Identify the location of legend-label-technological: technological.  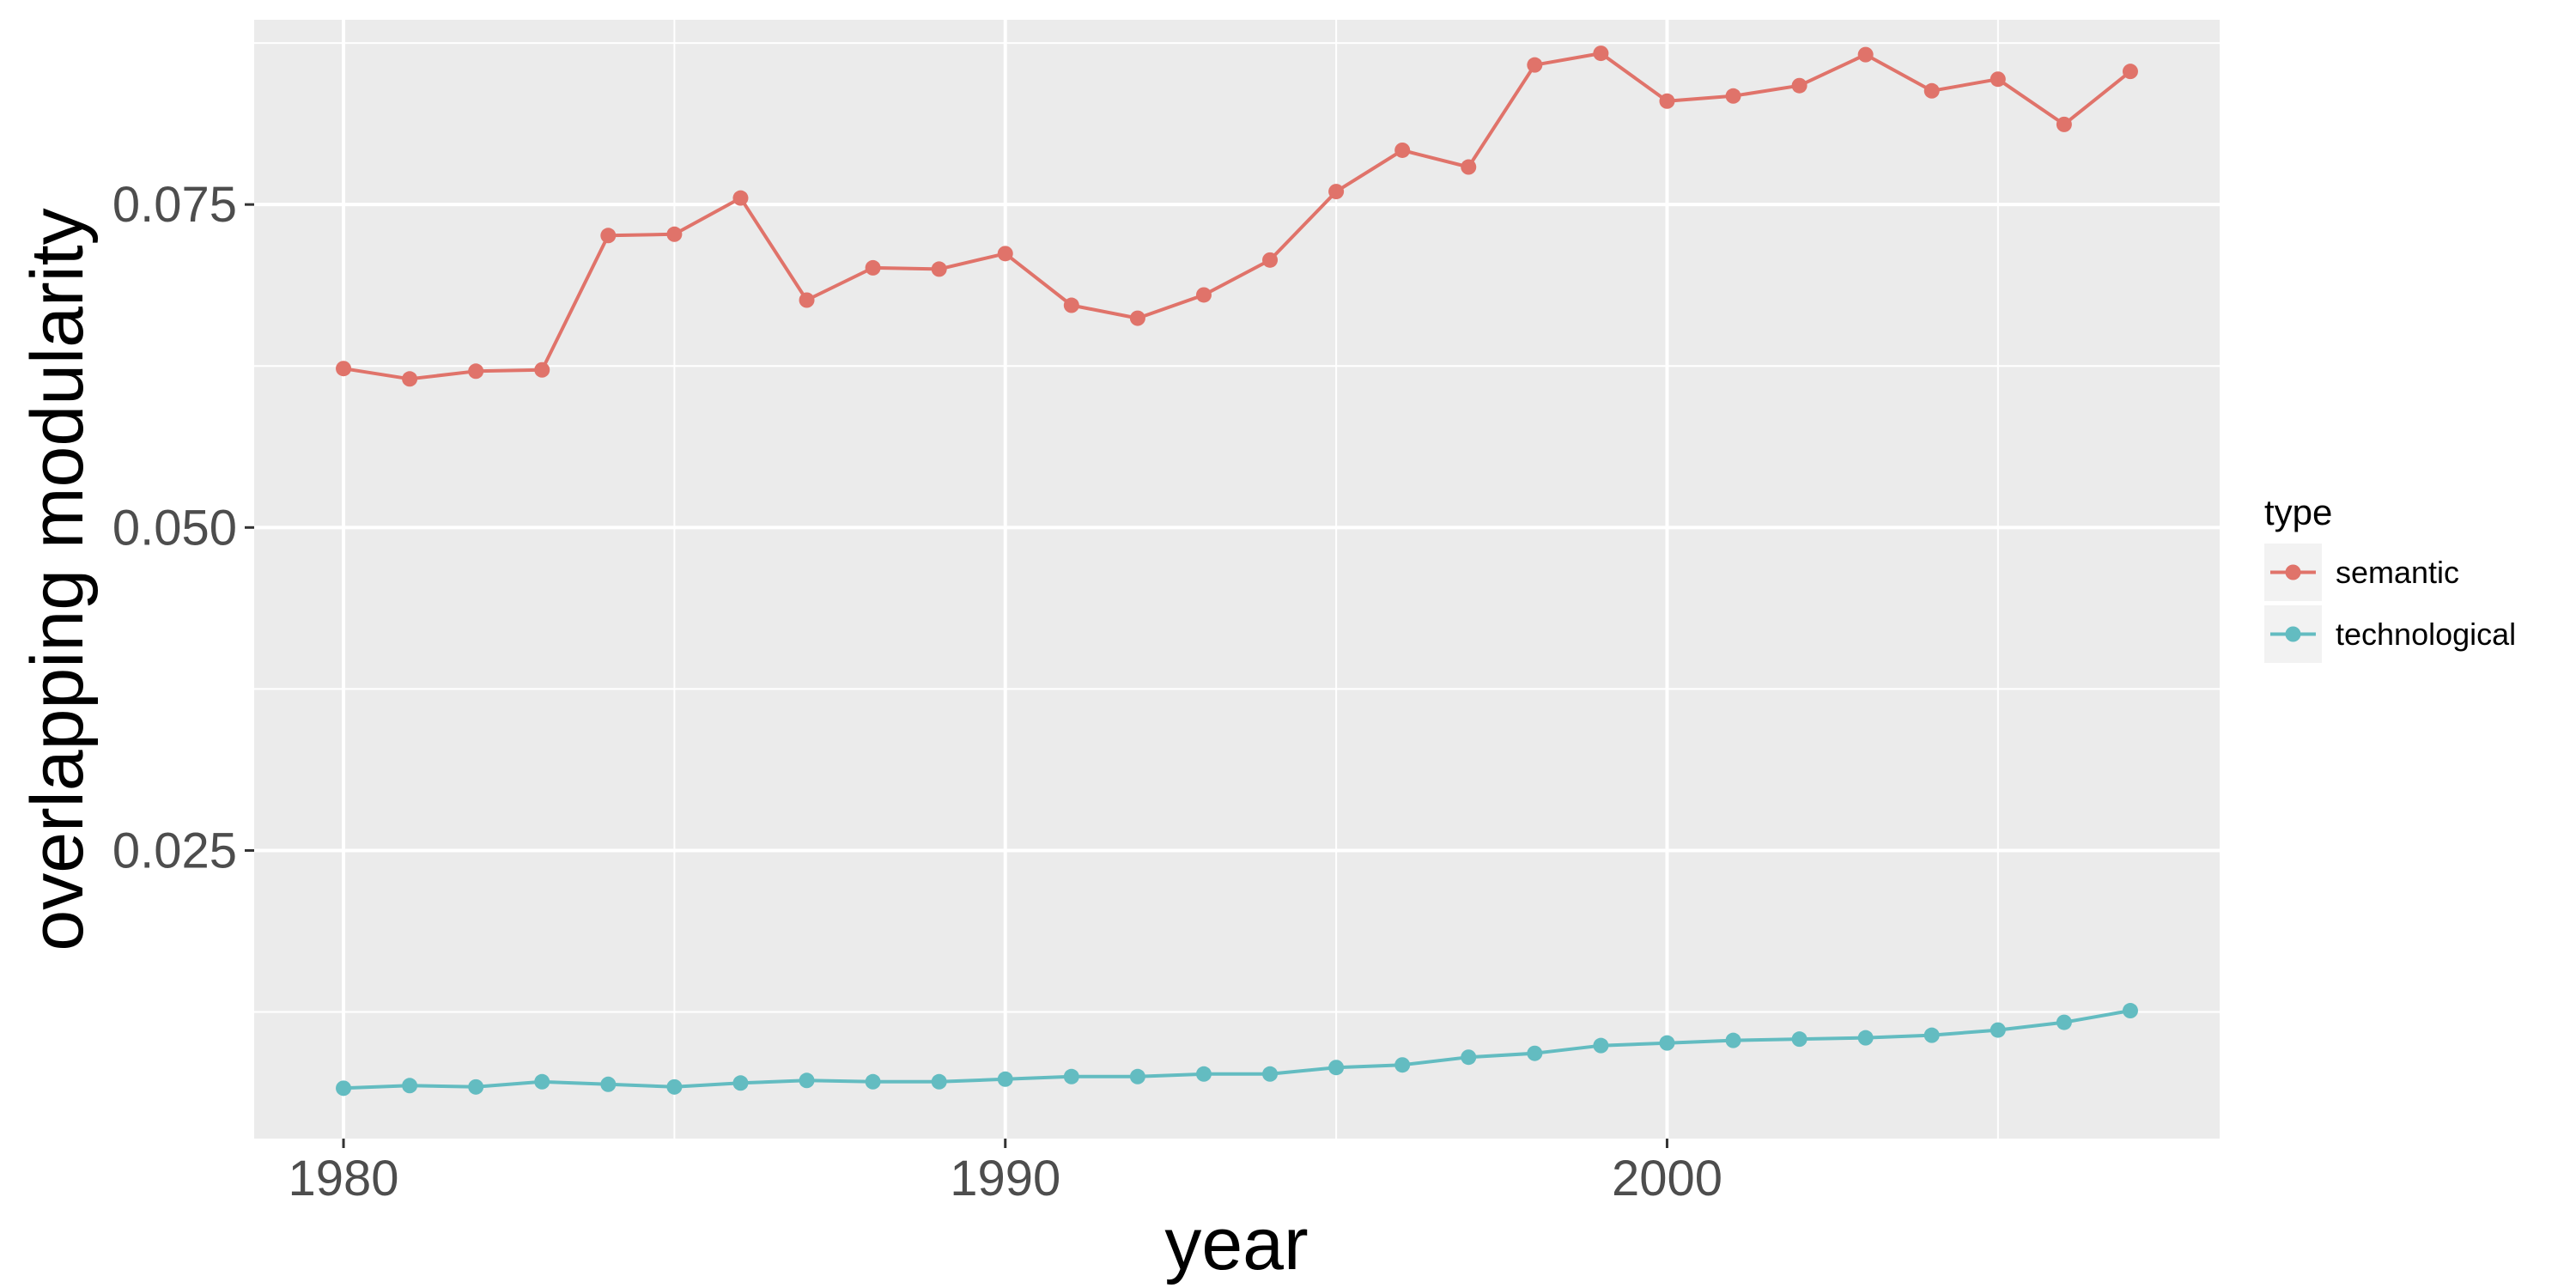
(2426, 634).